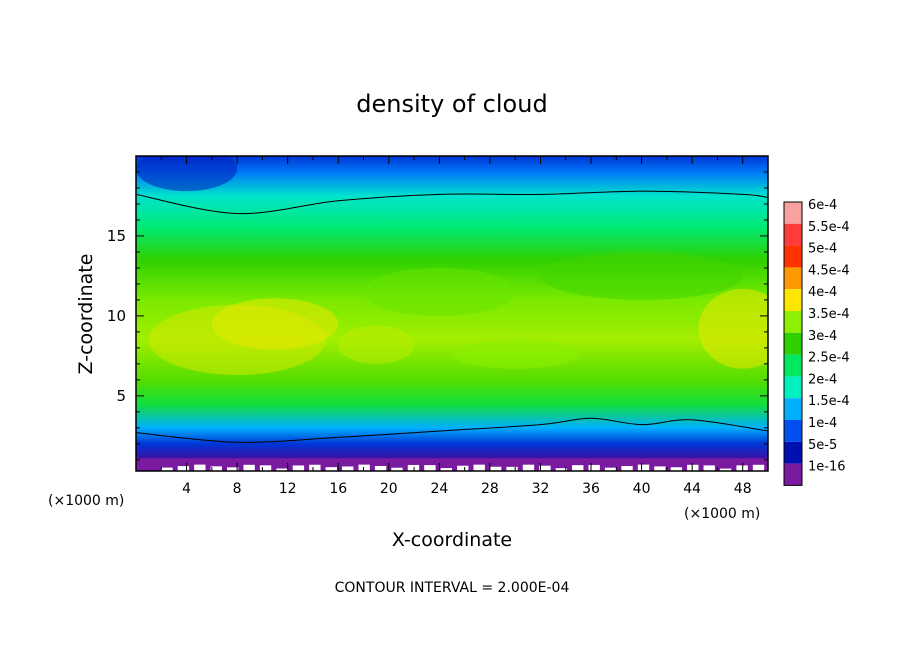  I want to click on colorbar-label: 6e-4, so click(822, 205).